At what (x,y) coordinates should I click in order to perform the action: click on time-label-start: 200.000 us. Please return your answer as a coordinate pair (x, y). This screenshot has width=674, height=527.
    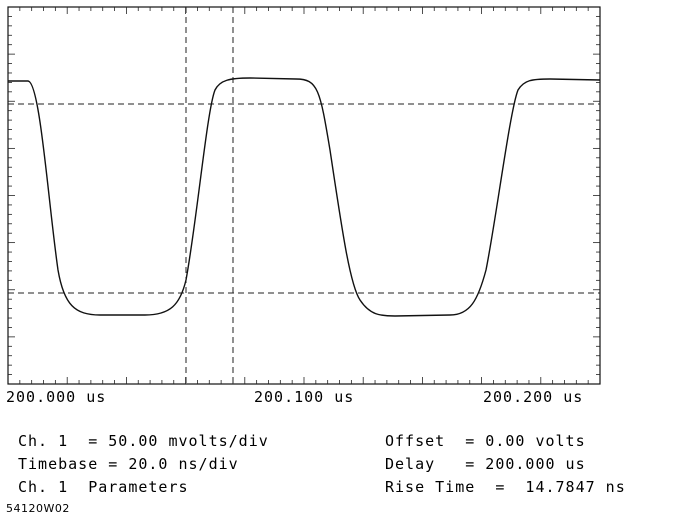
    Looking at the image, I should click on (56, 397).